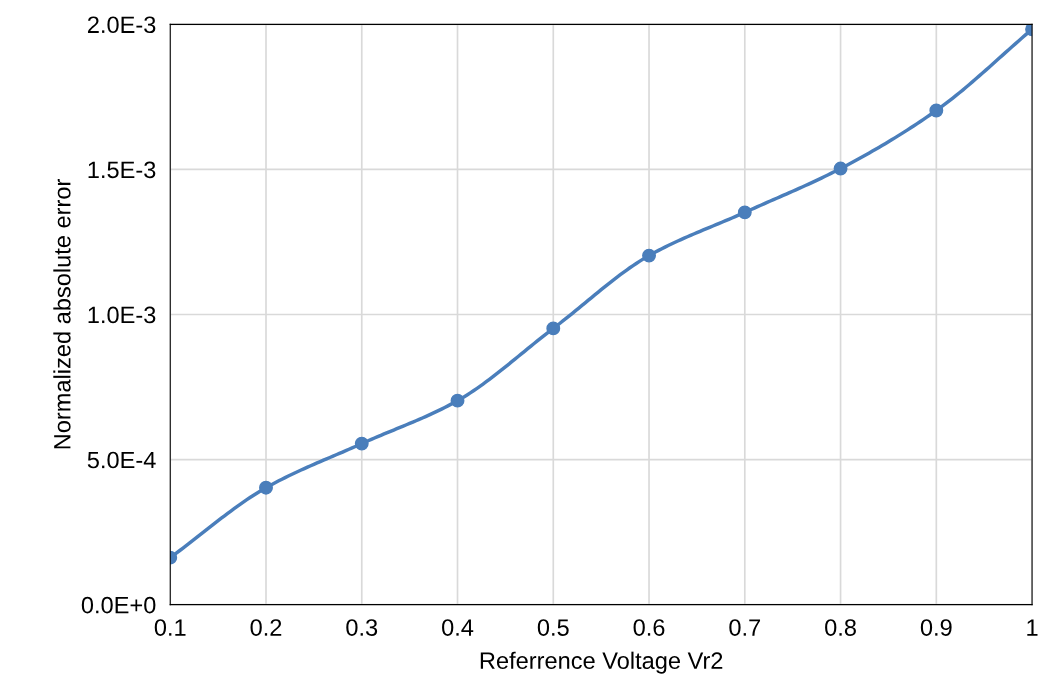  I want to click on x-axis-title: Referrence Voltage Vr2, so click(601, 662).